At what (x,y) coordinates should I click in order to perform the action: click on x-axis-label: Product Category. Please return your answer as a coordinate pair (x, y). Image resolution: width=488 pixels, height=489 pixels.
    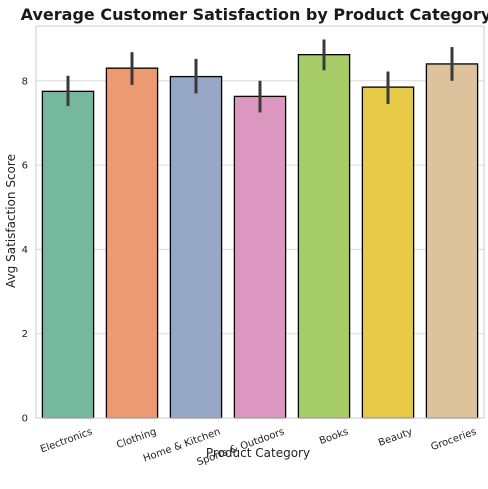
    Looking at the image, I should click on (258, 453).